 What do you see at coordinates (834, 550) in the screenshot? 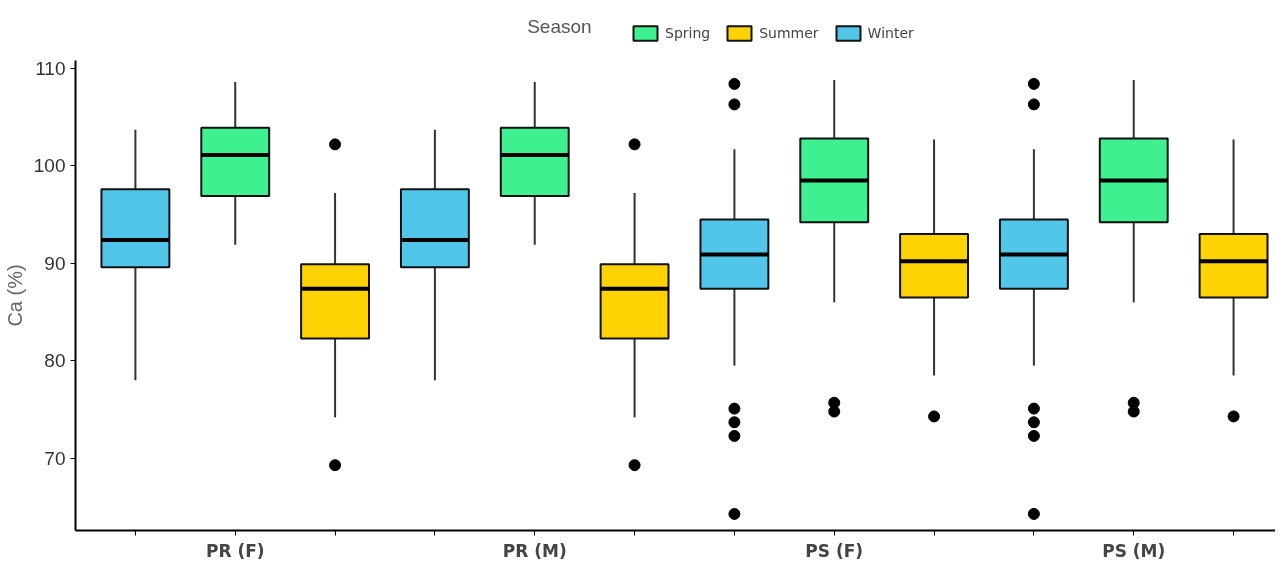
I see `x-tick-label: PS (F)` at bounding box center [834, 550].